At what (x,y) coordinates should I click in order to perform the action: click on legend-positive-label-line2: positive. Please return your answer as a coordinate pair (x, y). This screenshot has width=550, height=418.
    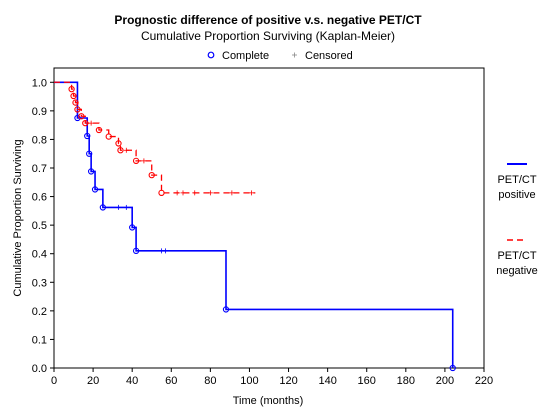
    Looking at the image, I should click on (516, 195).